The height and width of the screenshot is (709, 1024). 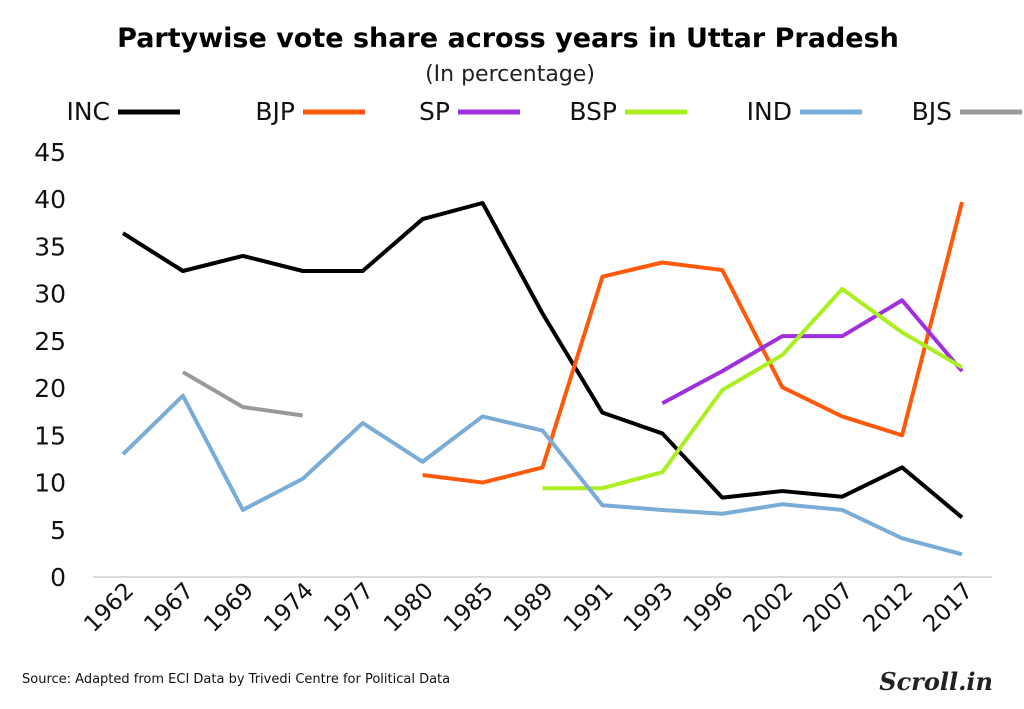 What do you see at coordinates (58, 530) in the screenshot?
I see `y-tick-label: 5` at bounding box center [58, 530].